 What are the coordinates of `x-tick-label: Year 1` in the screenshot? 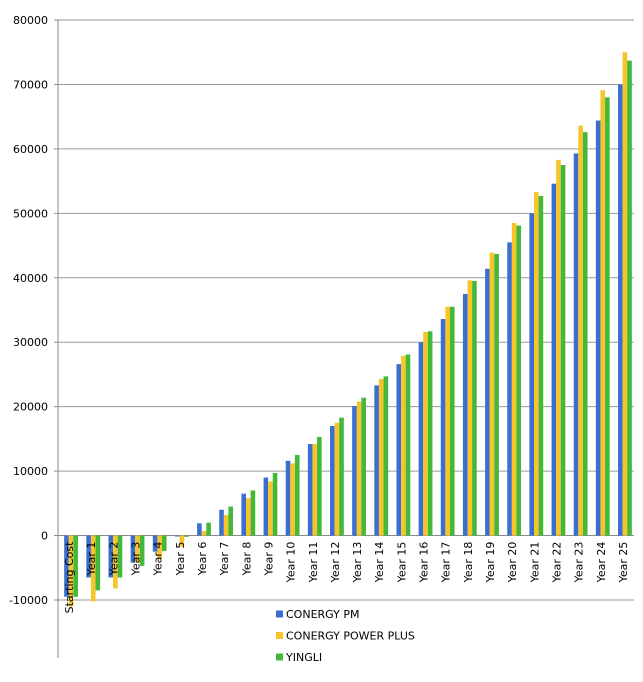 It's located at (91, 559).